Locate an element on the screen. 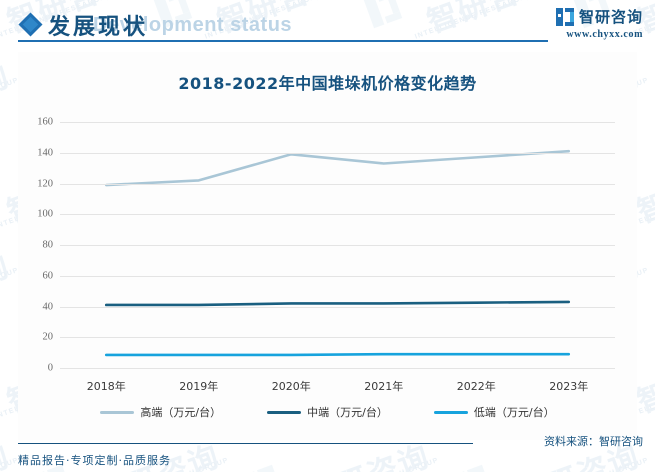  diamond-bullet-icon is located at coordinates (30, 24).